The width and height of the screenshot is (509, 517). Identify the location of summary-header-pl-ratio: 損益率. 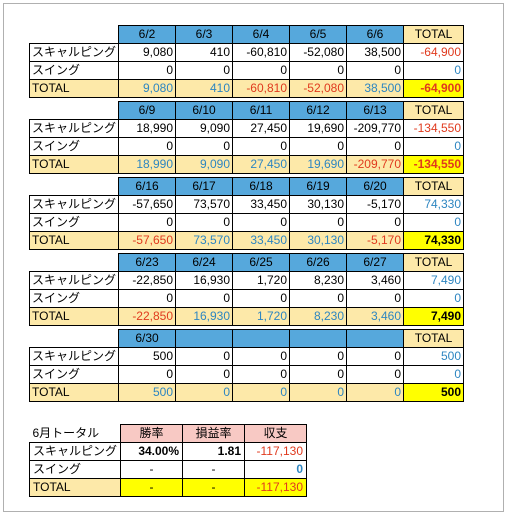
(214, 433).